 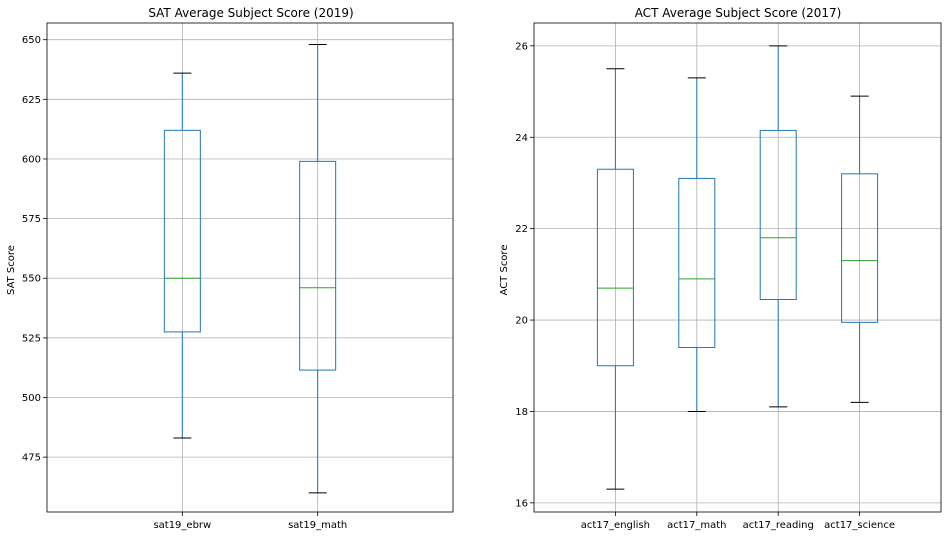 I want to click on sat-y-tick-label: 600, so click(x=31, y=159).